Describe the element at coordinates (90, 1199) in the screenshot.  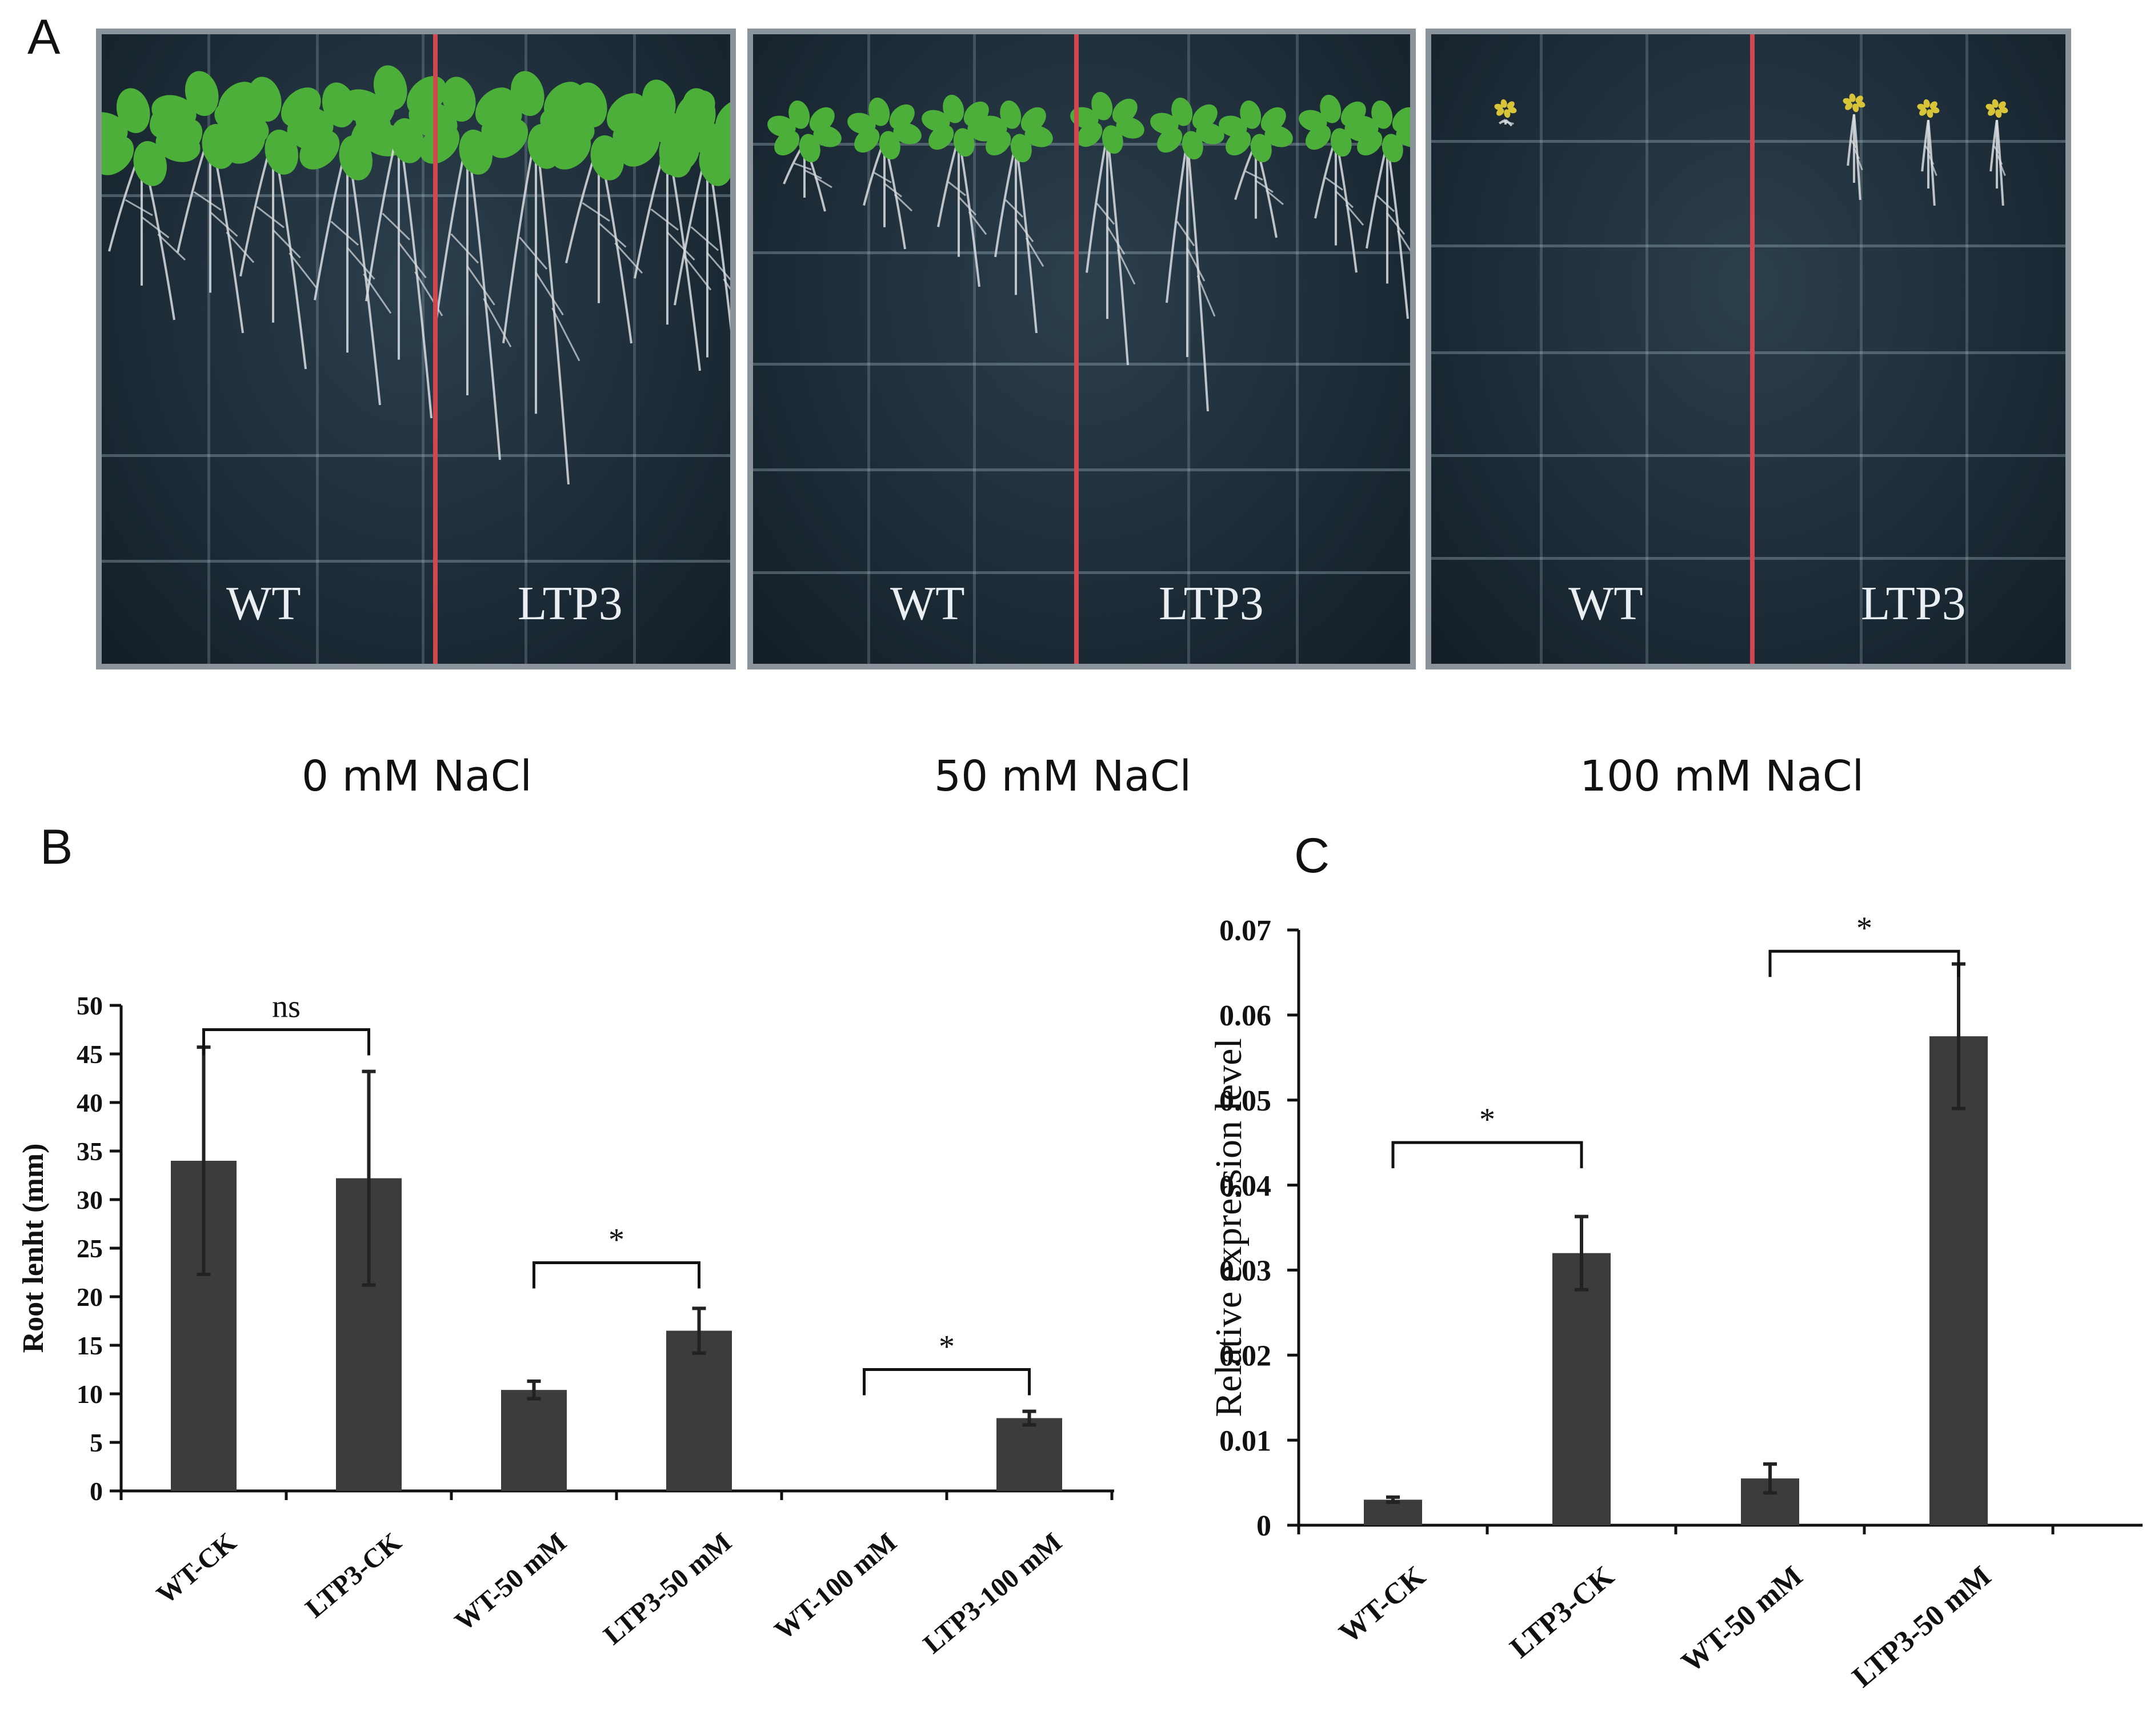
I see `y-tick-label: 30` at that location.